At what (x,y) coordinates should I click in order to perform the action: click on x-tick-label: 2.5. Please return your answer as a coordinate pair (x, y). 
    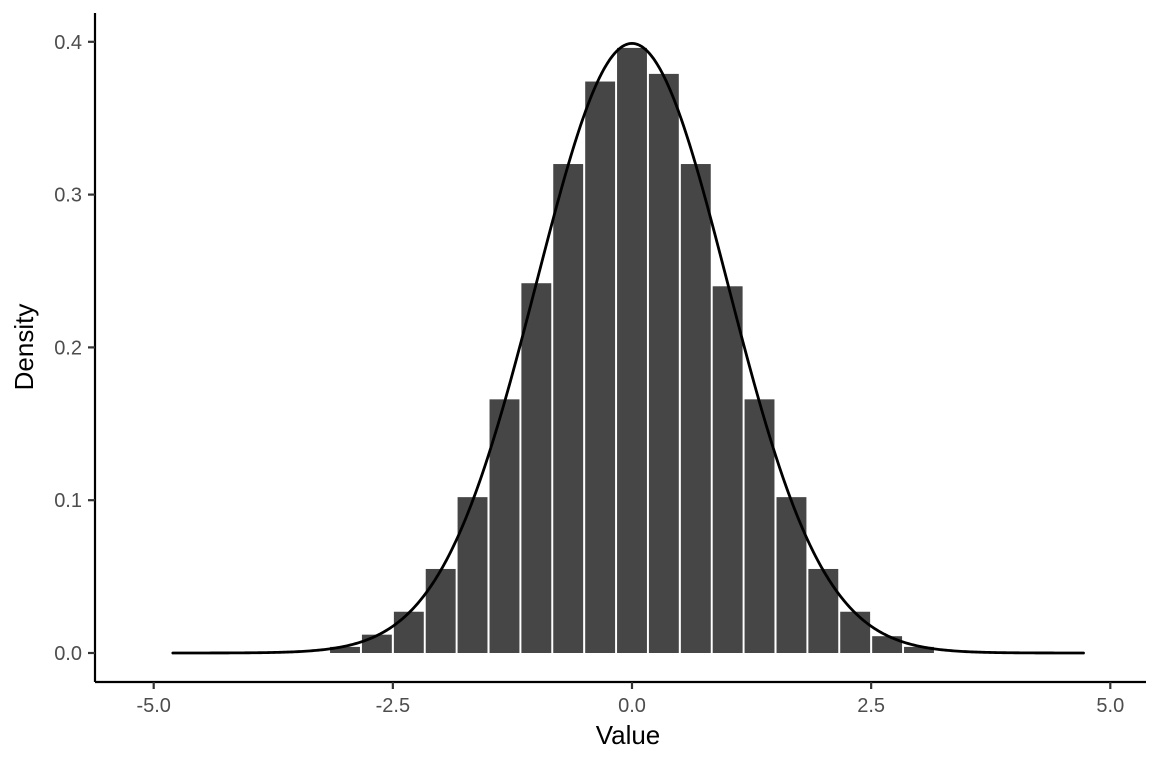
    Looking at the image, I should click on (871, 706).